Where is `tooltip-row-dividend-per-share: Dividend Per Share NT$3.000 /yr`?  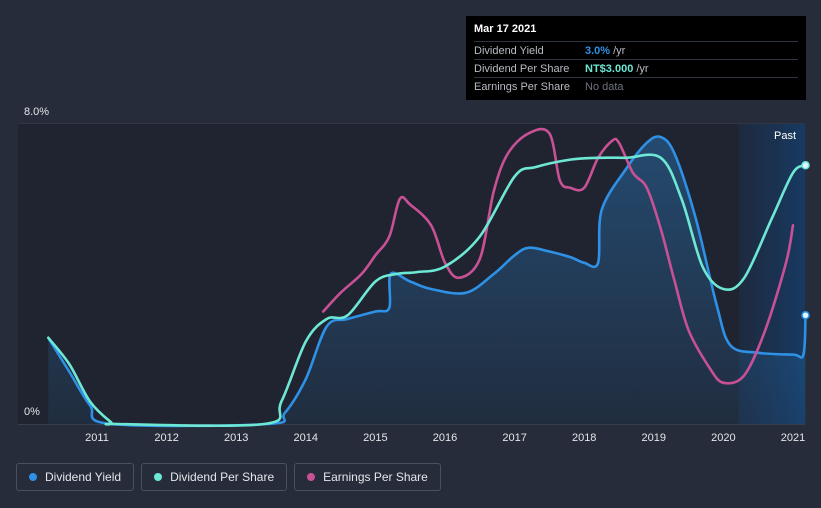
tooltip-row-dividend-per-share: Dividend Per Share NT$3.000 /yr is located at coordinates (636, 68).